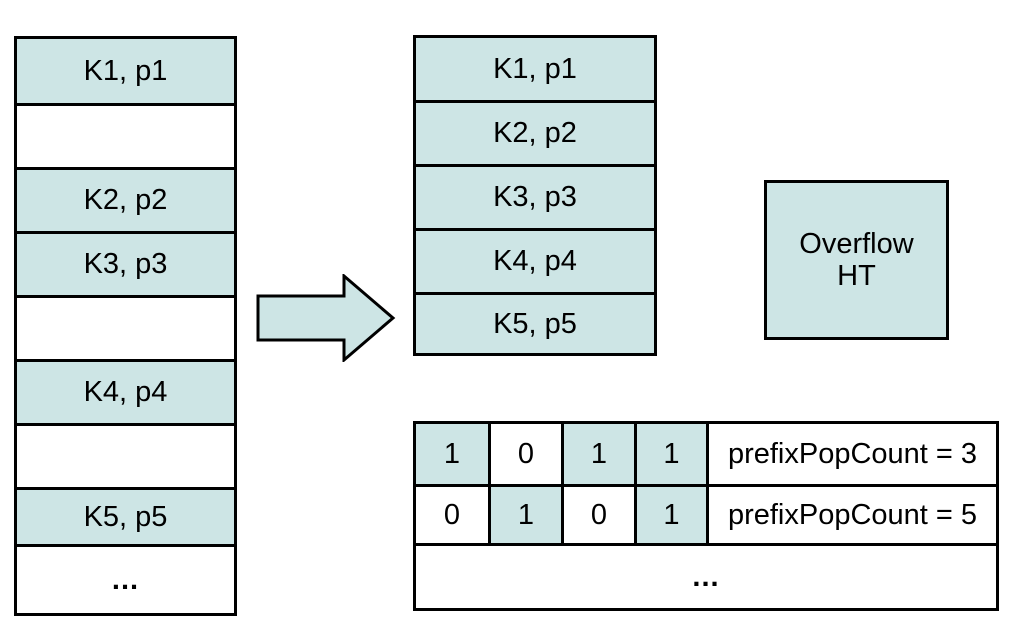 The image size is (1016, 644). Describe the element at coordinates (452, 454) in the screenshot. I see `bitmap-r1-bit1: 1` at that location.